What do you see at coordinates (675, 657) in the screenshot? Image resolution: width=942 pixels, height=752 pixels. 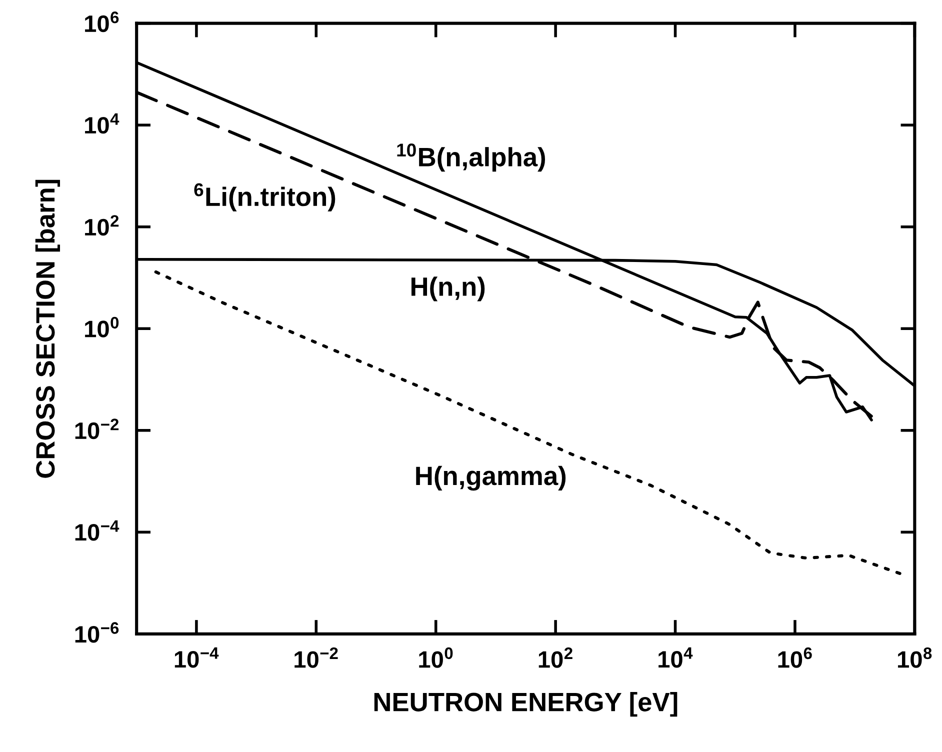 I see `x-tick-label: 10$^{4}$` at bounding box center [675, 657].